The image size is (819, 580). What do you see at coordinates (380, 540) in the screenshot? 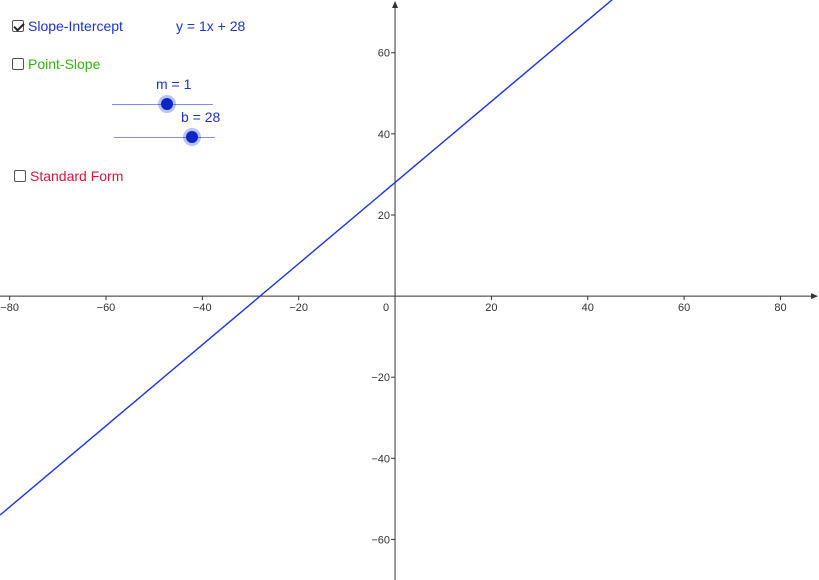
I see `y-tick-label: −60` at bounding box center [380, 540].